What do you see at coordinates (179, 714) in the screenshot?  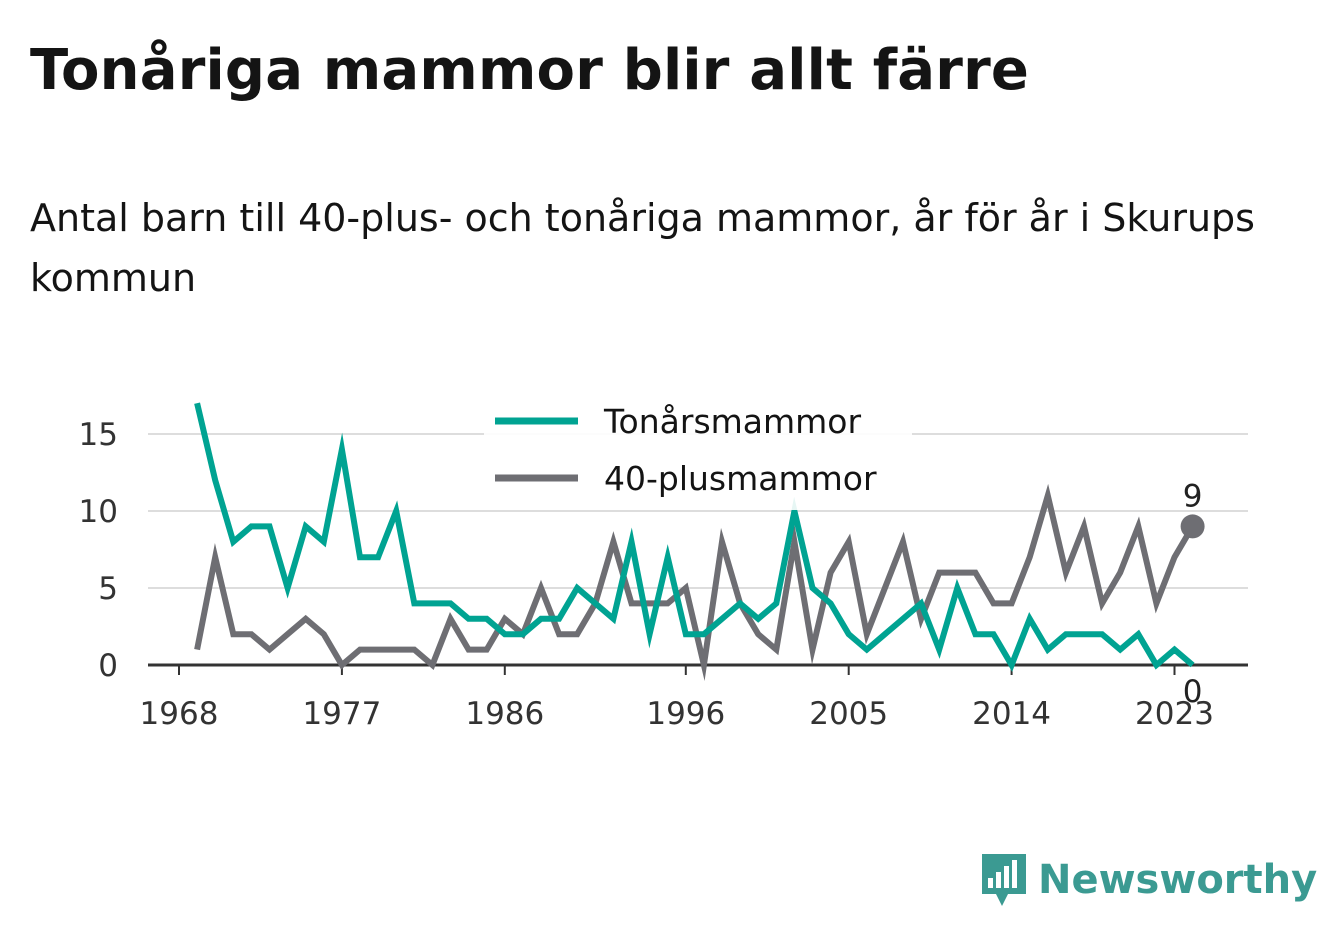 I see `x-tick-label: 1968` at bounding box center [179, 714].